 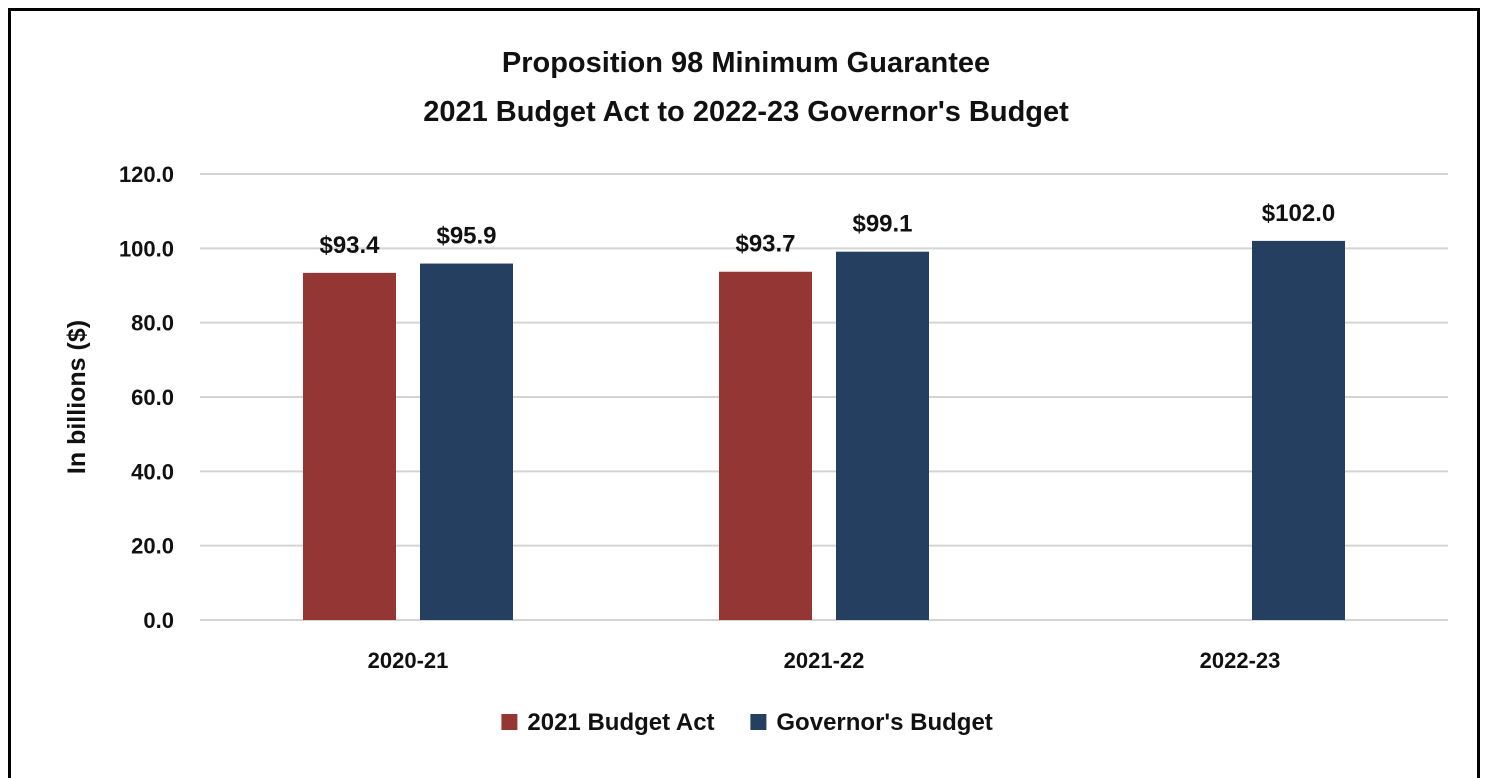 What do you see at coordinates (882, 224) in the screenshot?
I see `data-label: $99.1` at bounding box center [882, 224].